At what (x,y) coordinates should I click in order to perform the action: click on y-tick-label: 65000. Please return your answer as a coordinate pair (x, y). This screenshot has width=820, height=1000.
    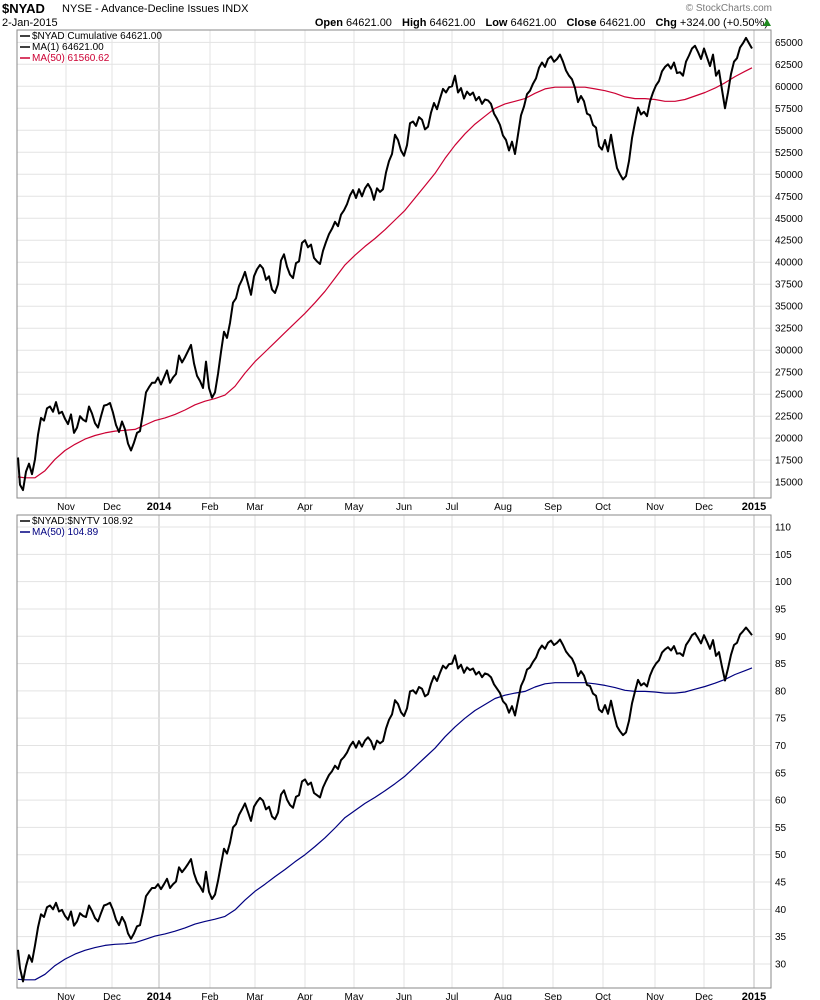
    Looking at the image, I should click on (789, 43).